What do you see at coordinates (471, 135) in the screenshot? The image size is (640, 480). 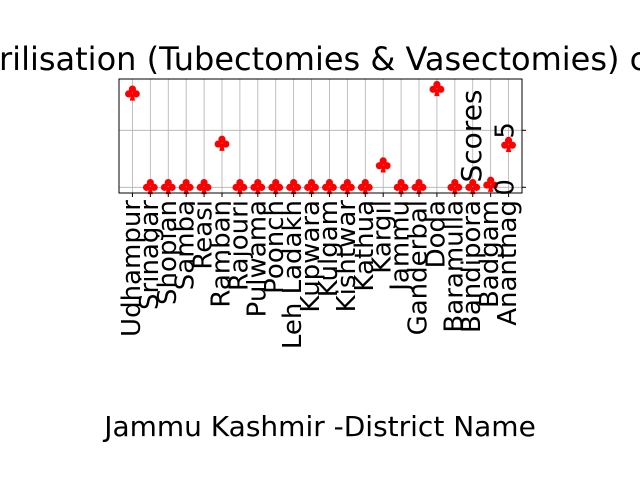 I see `y-axis-label: Scores` at bounding box center [471, 135].